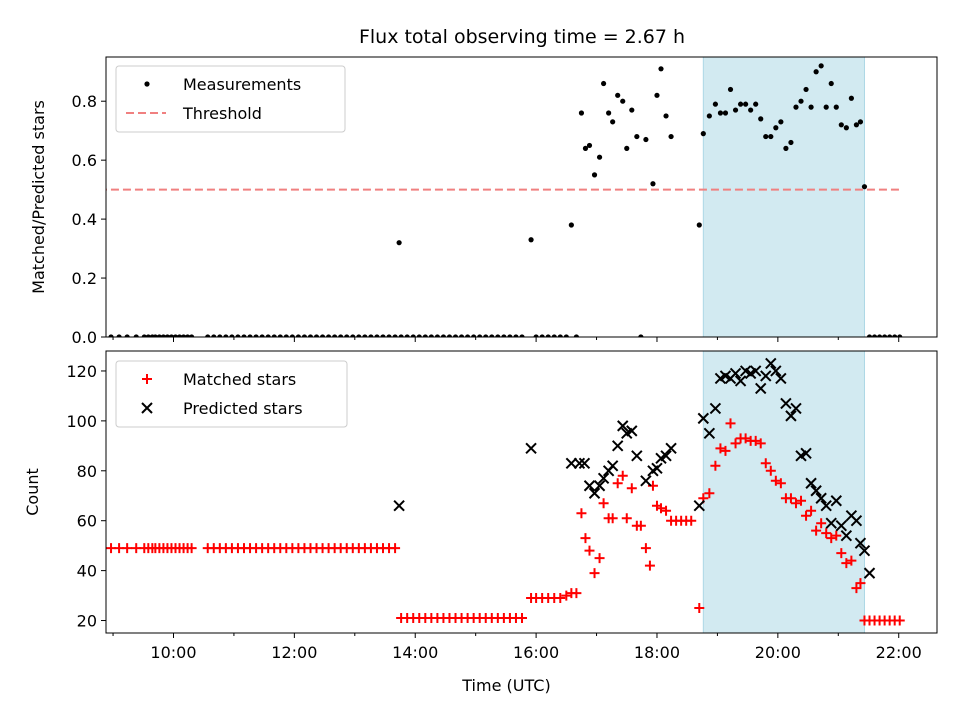  I want to click on y-tick-label: 80, so click(87, 471).